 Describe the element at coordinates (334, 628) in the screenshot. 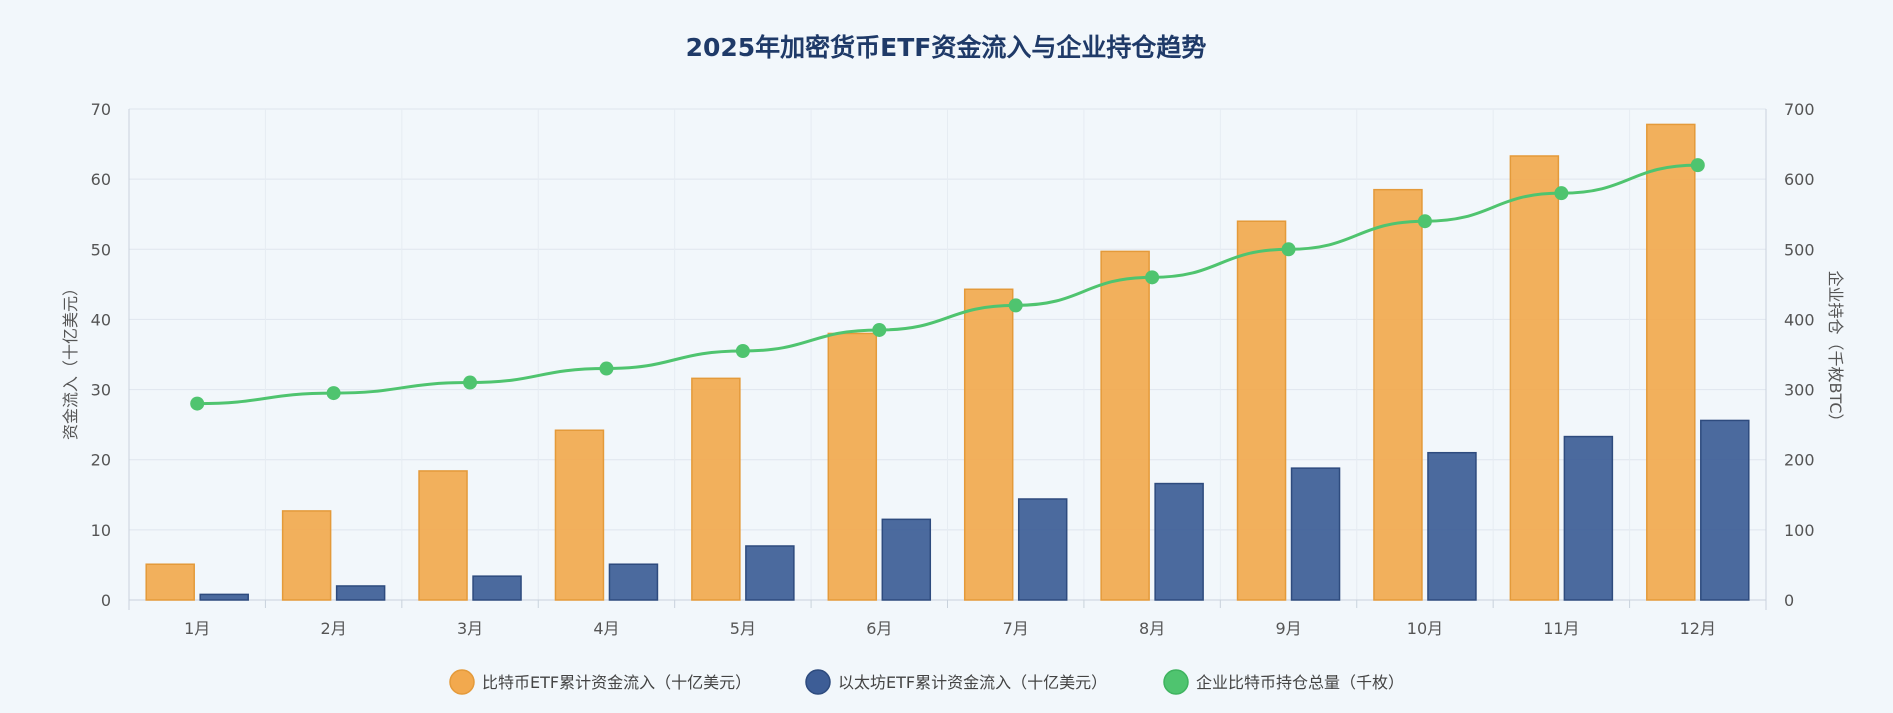

I see `x-tick-label: 2月` at that location.